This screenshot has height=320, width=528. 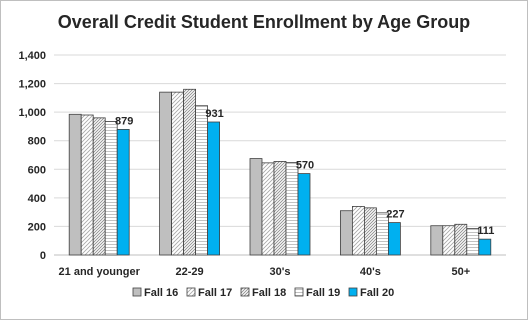 I want to click on y-tick-label: 400, so click(x=37, y=199).